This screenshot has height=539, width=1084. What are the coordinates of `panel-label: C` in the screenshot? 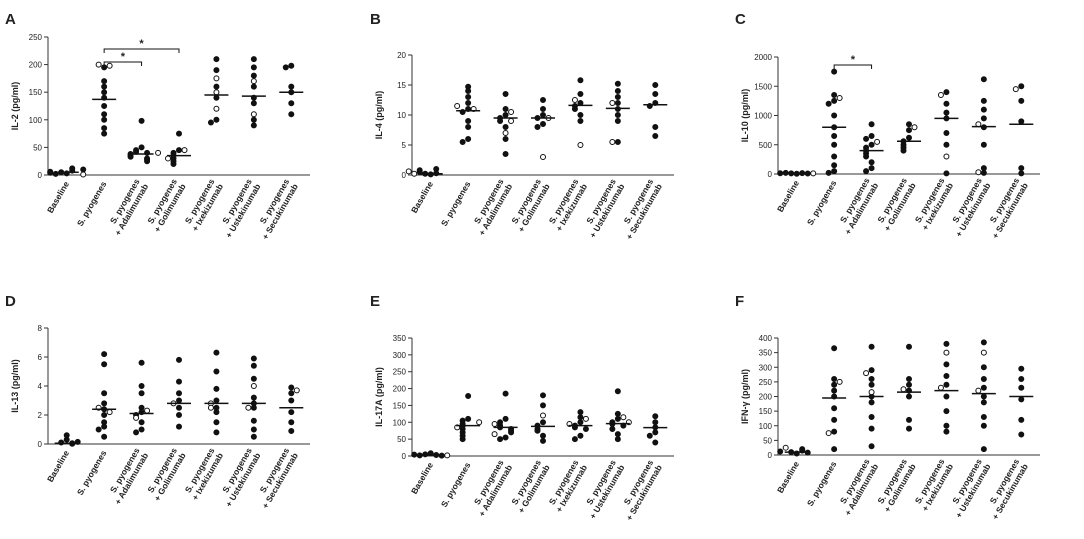 It's located at (740, 19).